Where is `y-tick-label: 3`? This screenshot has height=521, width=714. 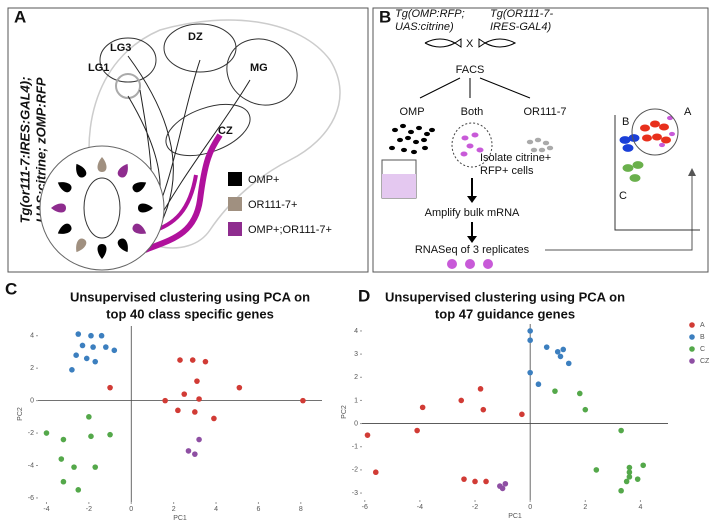
y-tick-label: 3 is located at coordinates (356, 354).